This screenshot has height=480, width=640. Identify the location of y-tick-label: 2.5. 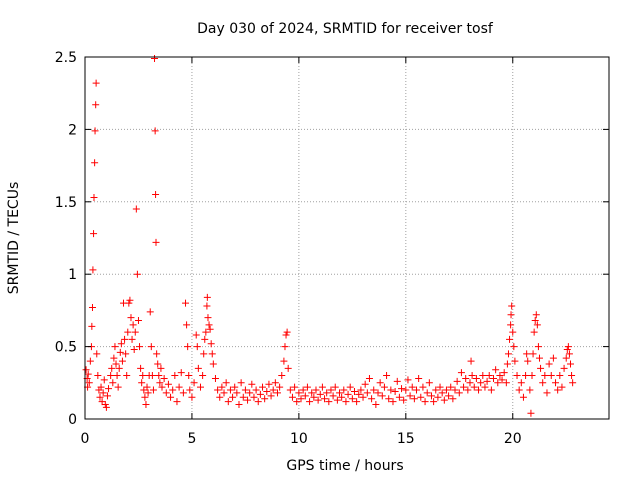
(66, 58).